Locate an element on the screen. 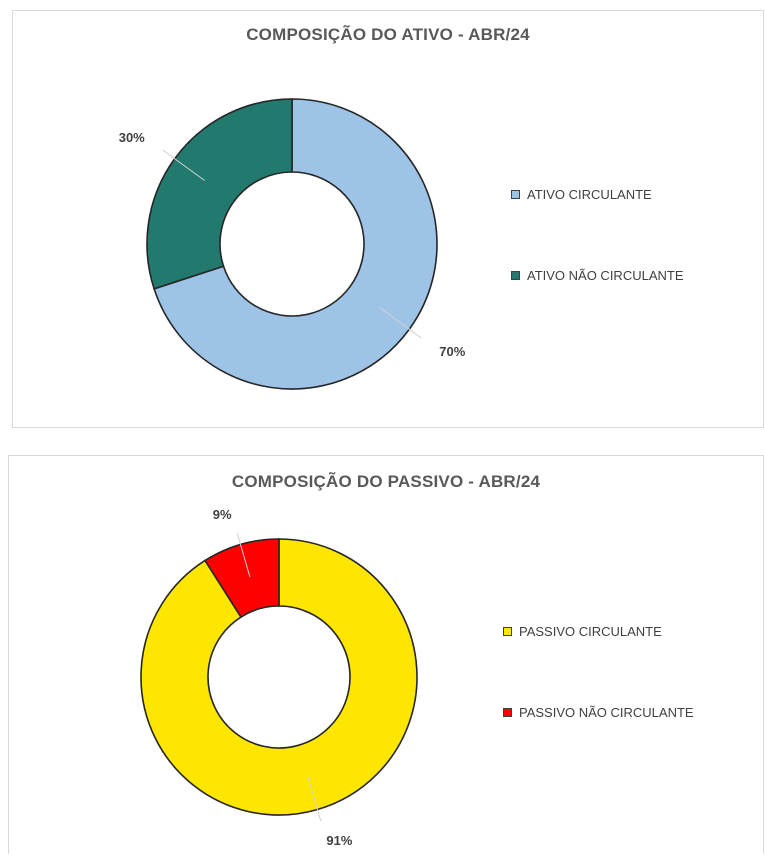  donut-chart-passivo: 91% 9% is located at coordinates (279, 677).